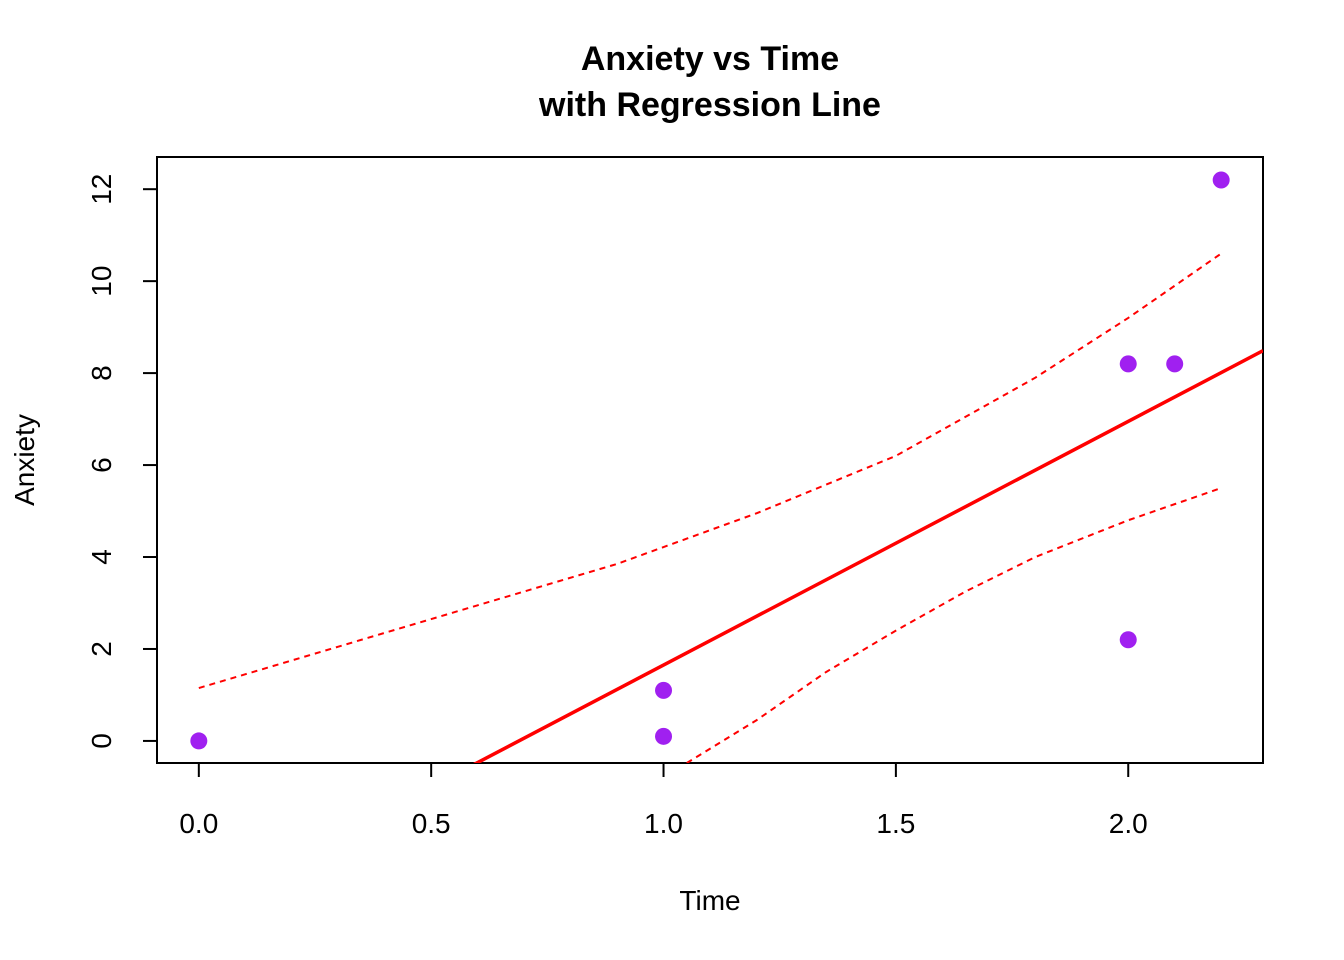 Image resolution: width=1344 pixels, height=960 pixels. I want to click on y-axis: 0 2 4 6 8 10 12, so click(122, 461).